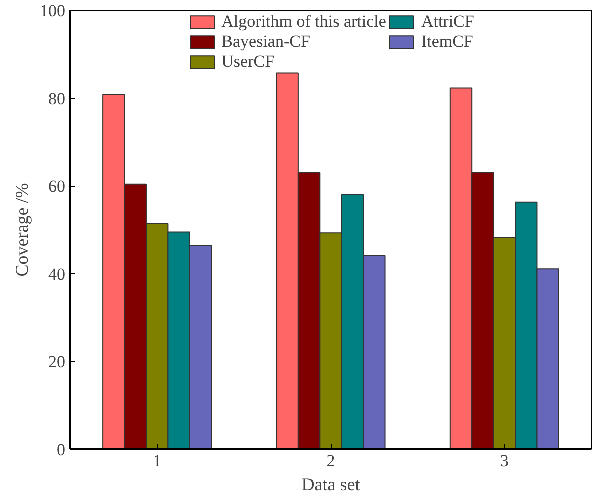 This screenshot has width=601, height=497. Describe the element at coordinates (57, 98) in the screenshot. I see `y-tick-label: 80` at that location.